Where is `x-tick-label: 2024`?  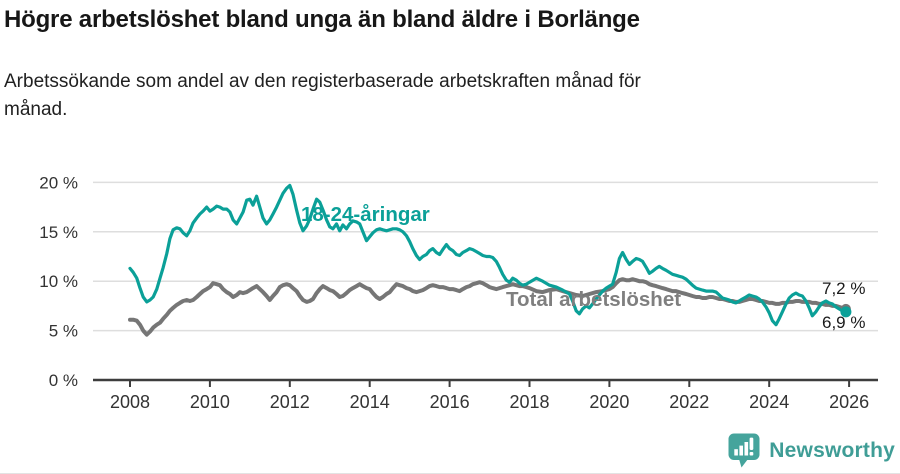 x-tick-label: 2024 is located at coordinates (769, 402).